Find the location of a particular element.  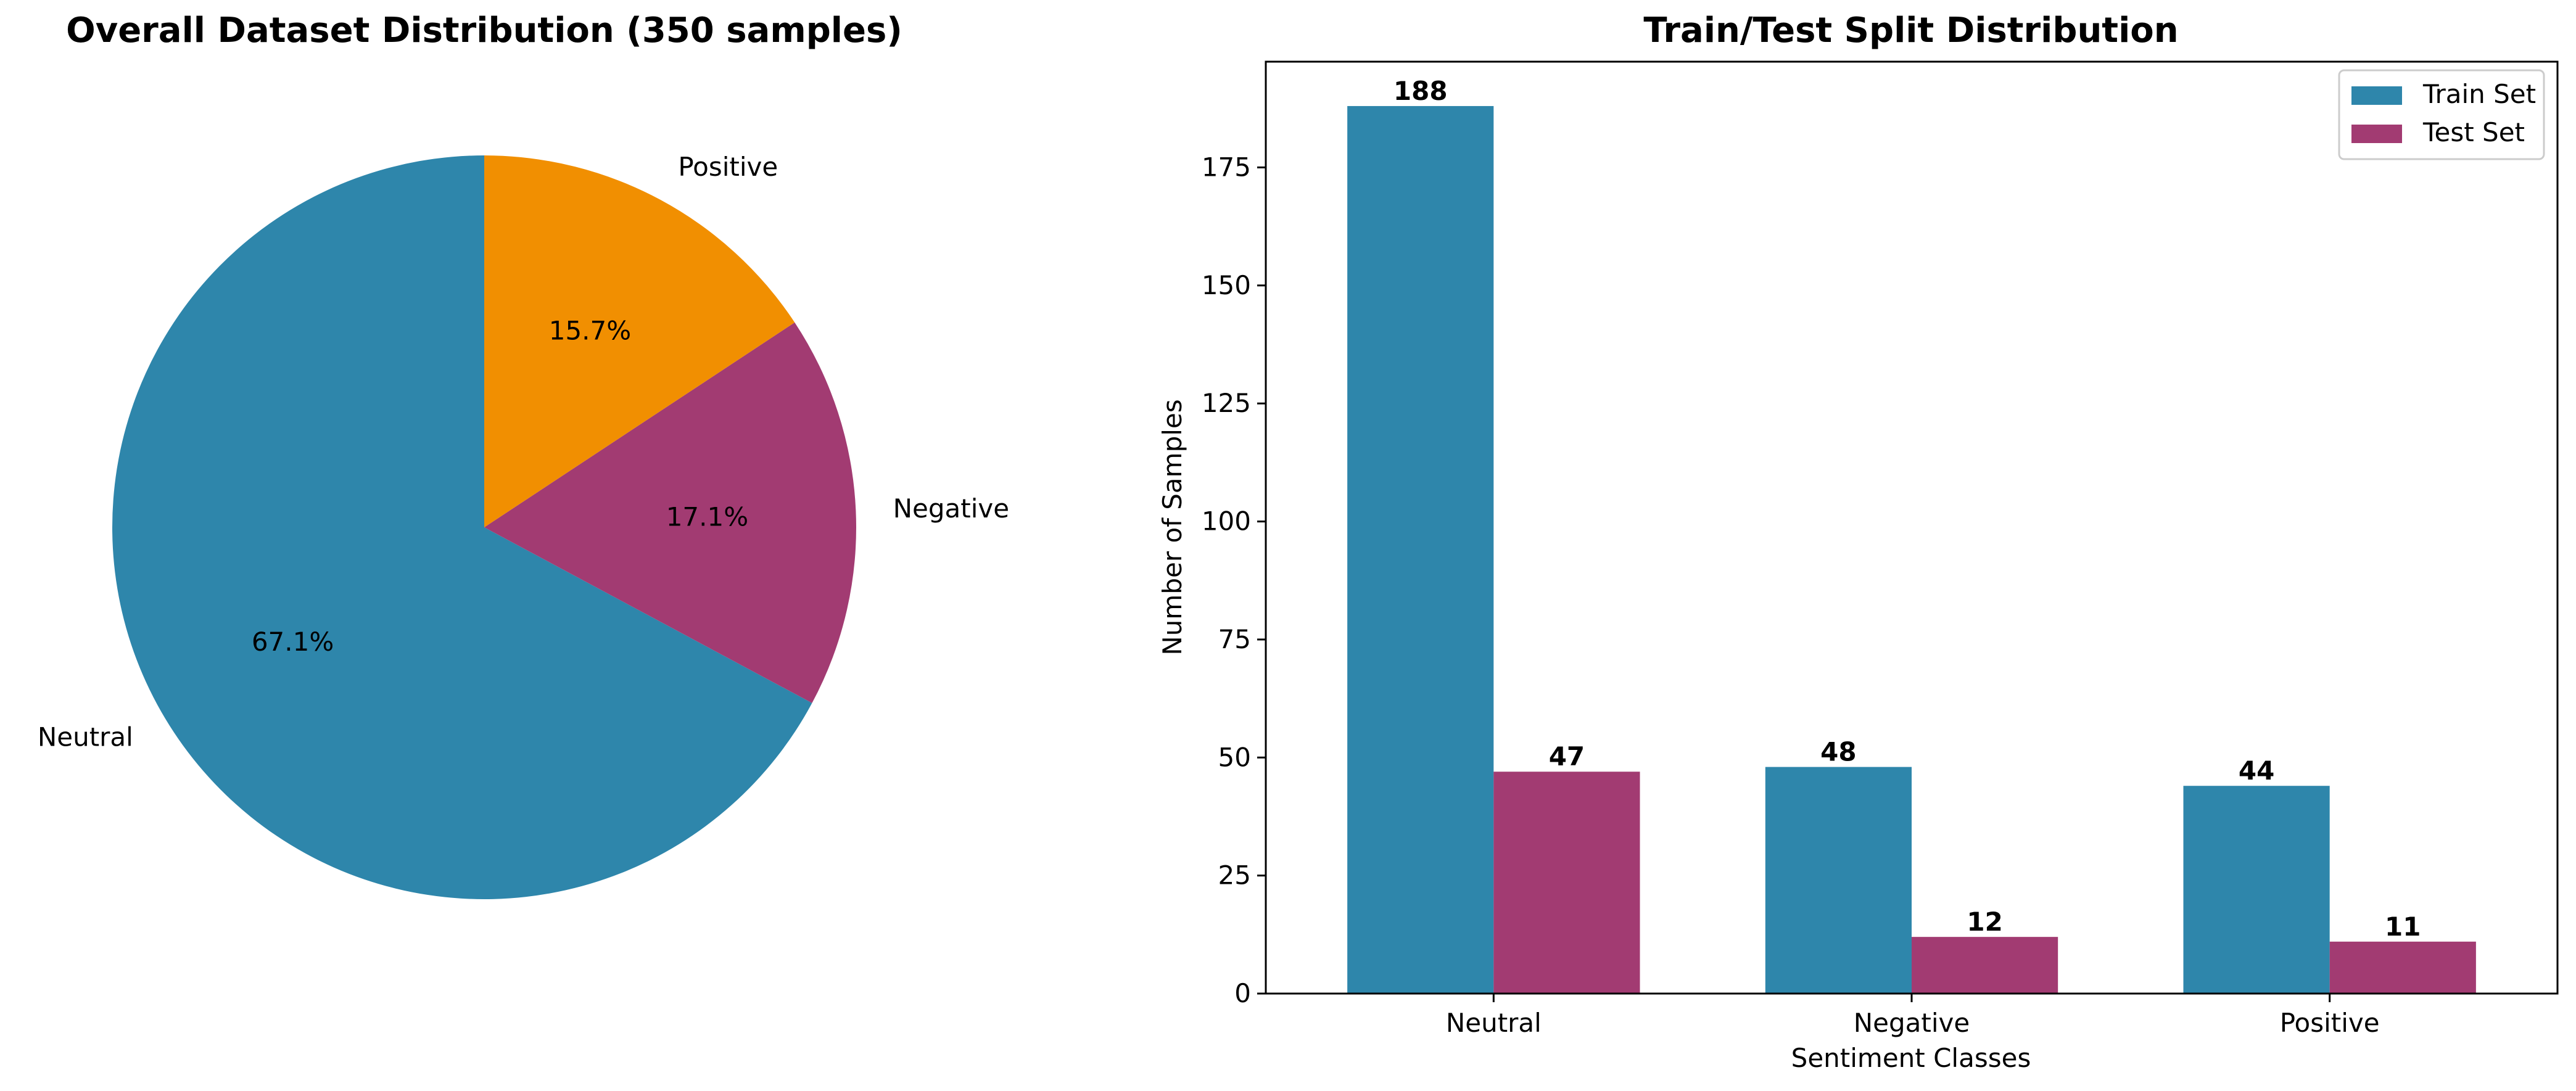

y-tick-label: 125 is located at coordinates (1226, 403).